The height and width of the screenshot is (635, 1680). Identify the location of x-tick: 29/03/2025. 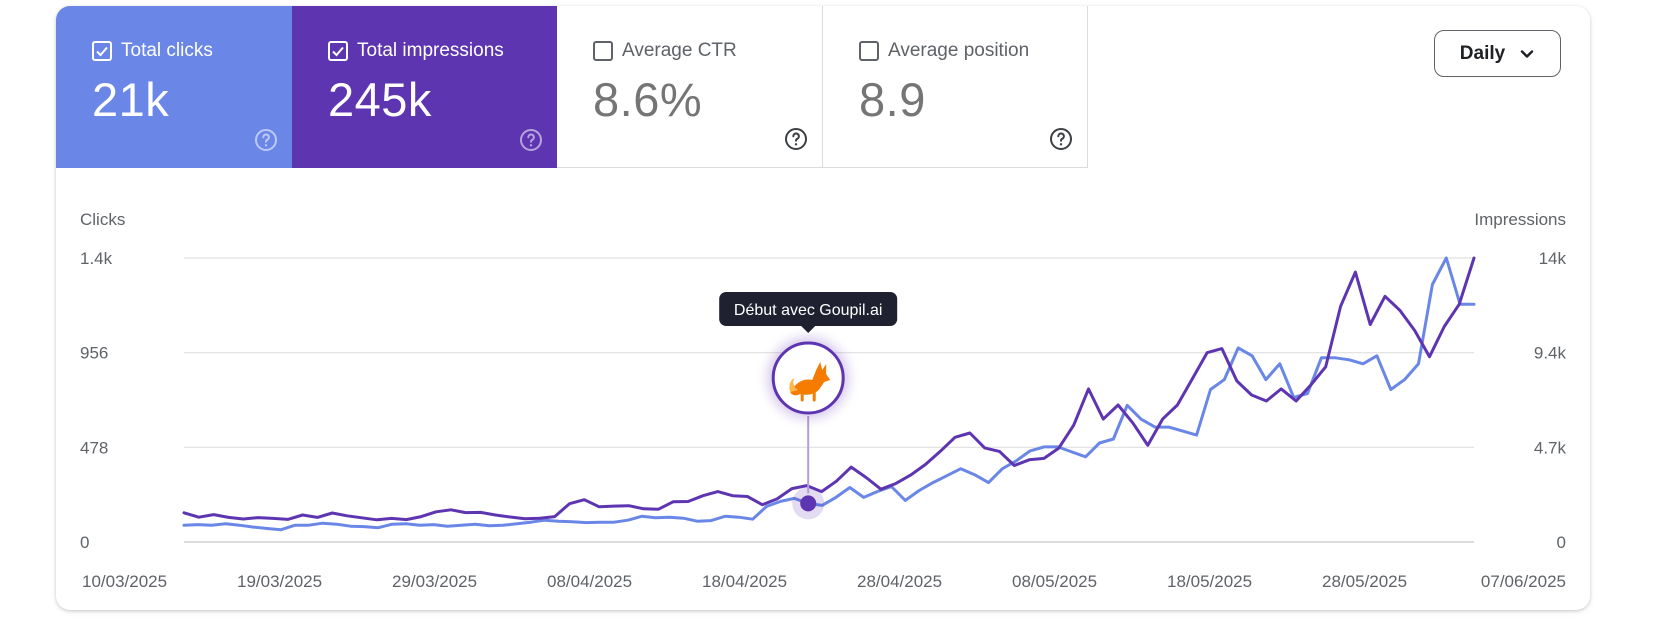
(434, 581).